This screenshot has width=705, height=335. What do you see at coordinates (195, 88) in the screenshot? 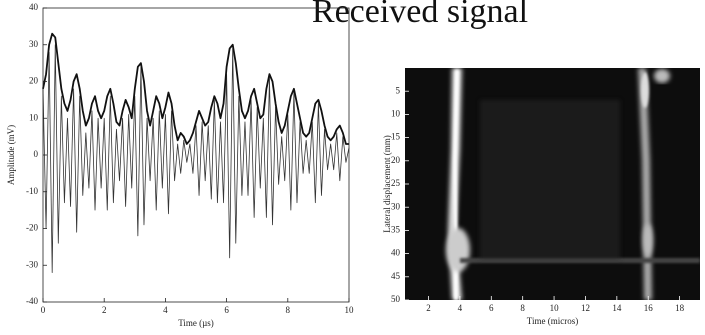
I see `signal-line` at bounding box center [195, 88].